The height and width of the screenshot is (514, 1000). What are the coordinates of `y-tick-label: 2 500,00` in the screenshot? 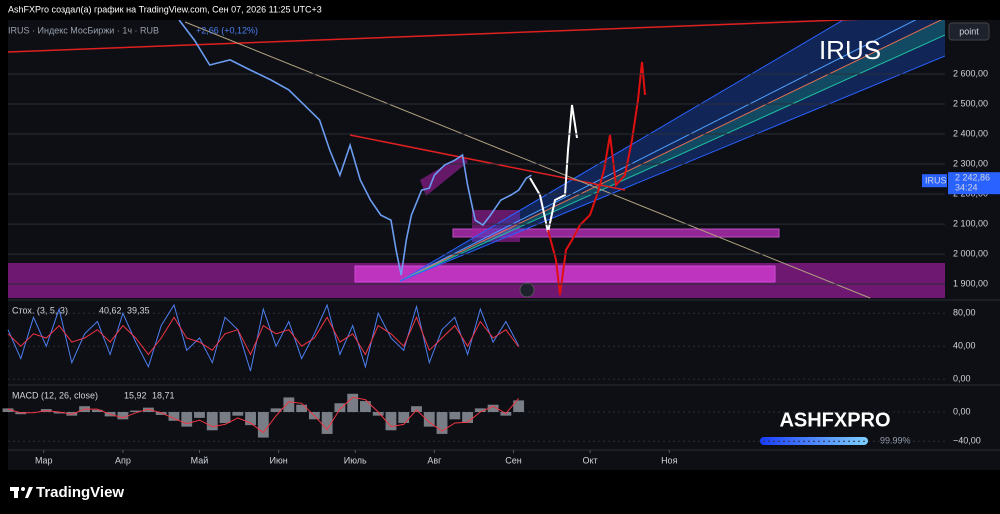 It's located at (970, 103).